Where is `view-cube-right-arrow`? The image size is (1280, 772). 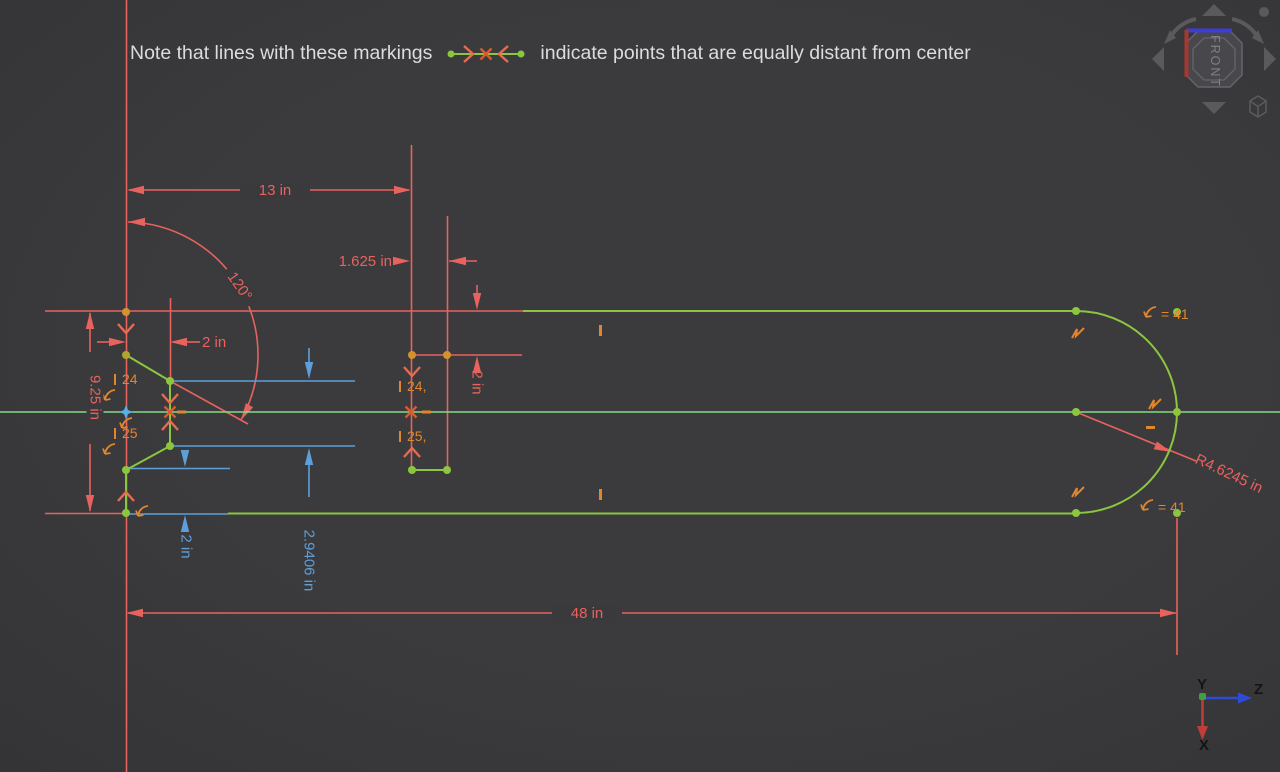
view-cube-right-arrow is located at coordinates (1270, 59).